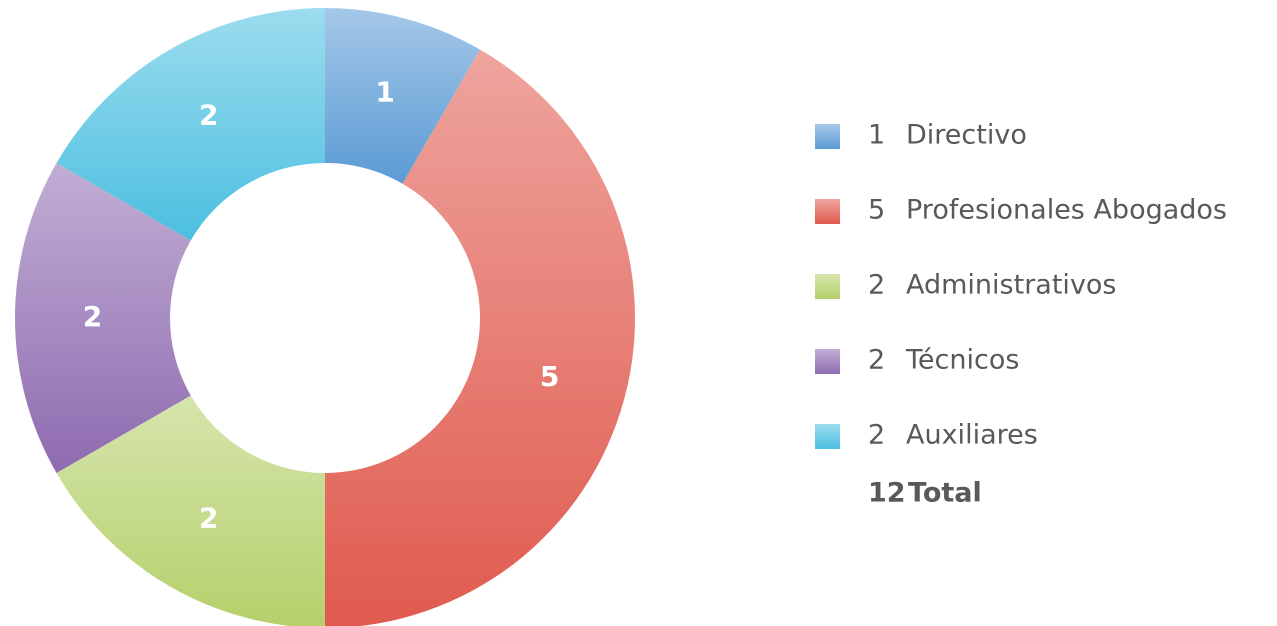  I want to click on legend-value: 5, so click(876, 210).